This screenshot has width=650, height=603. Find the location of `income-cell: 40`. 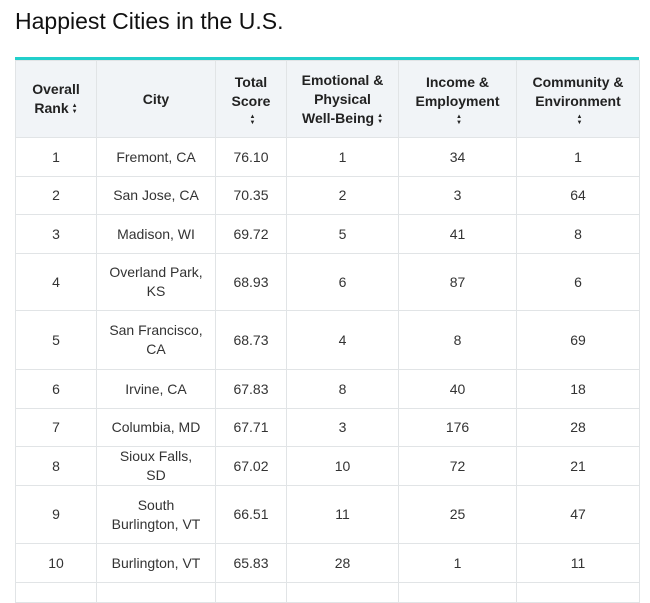

income-cell: 40 is located at coordinates (457, 389).